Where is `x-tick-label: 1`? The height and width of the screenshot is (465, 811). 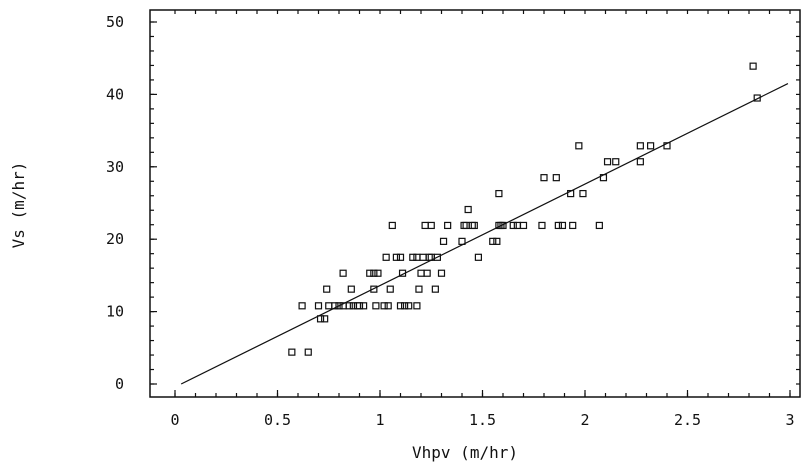 x-tick-label: 1 is located at coordinates (379, 420).